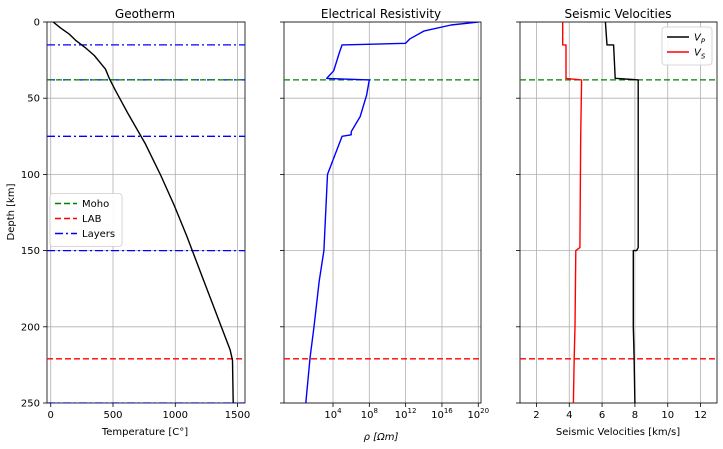  What do you see at coordinates (145, 14) in the screenshot?
I see `geotherm-title: Geotherm` at bounding box center [145, 14].